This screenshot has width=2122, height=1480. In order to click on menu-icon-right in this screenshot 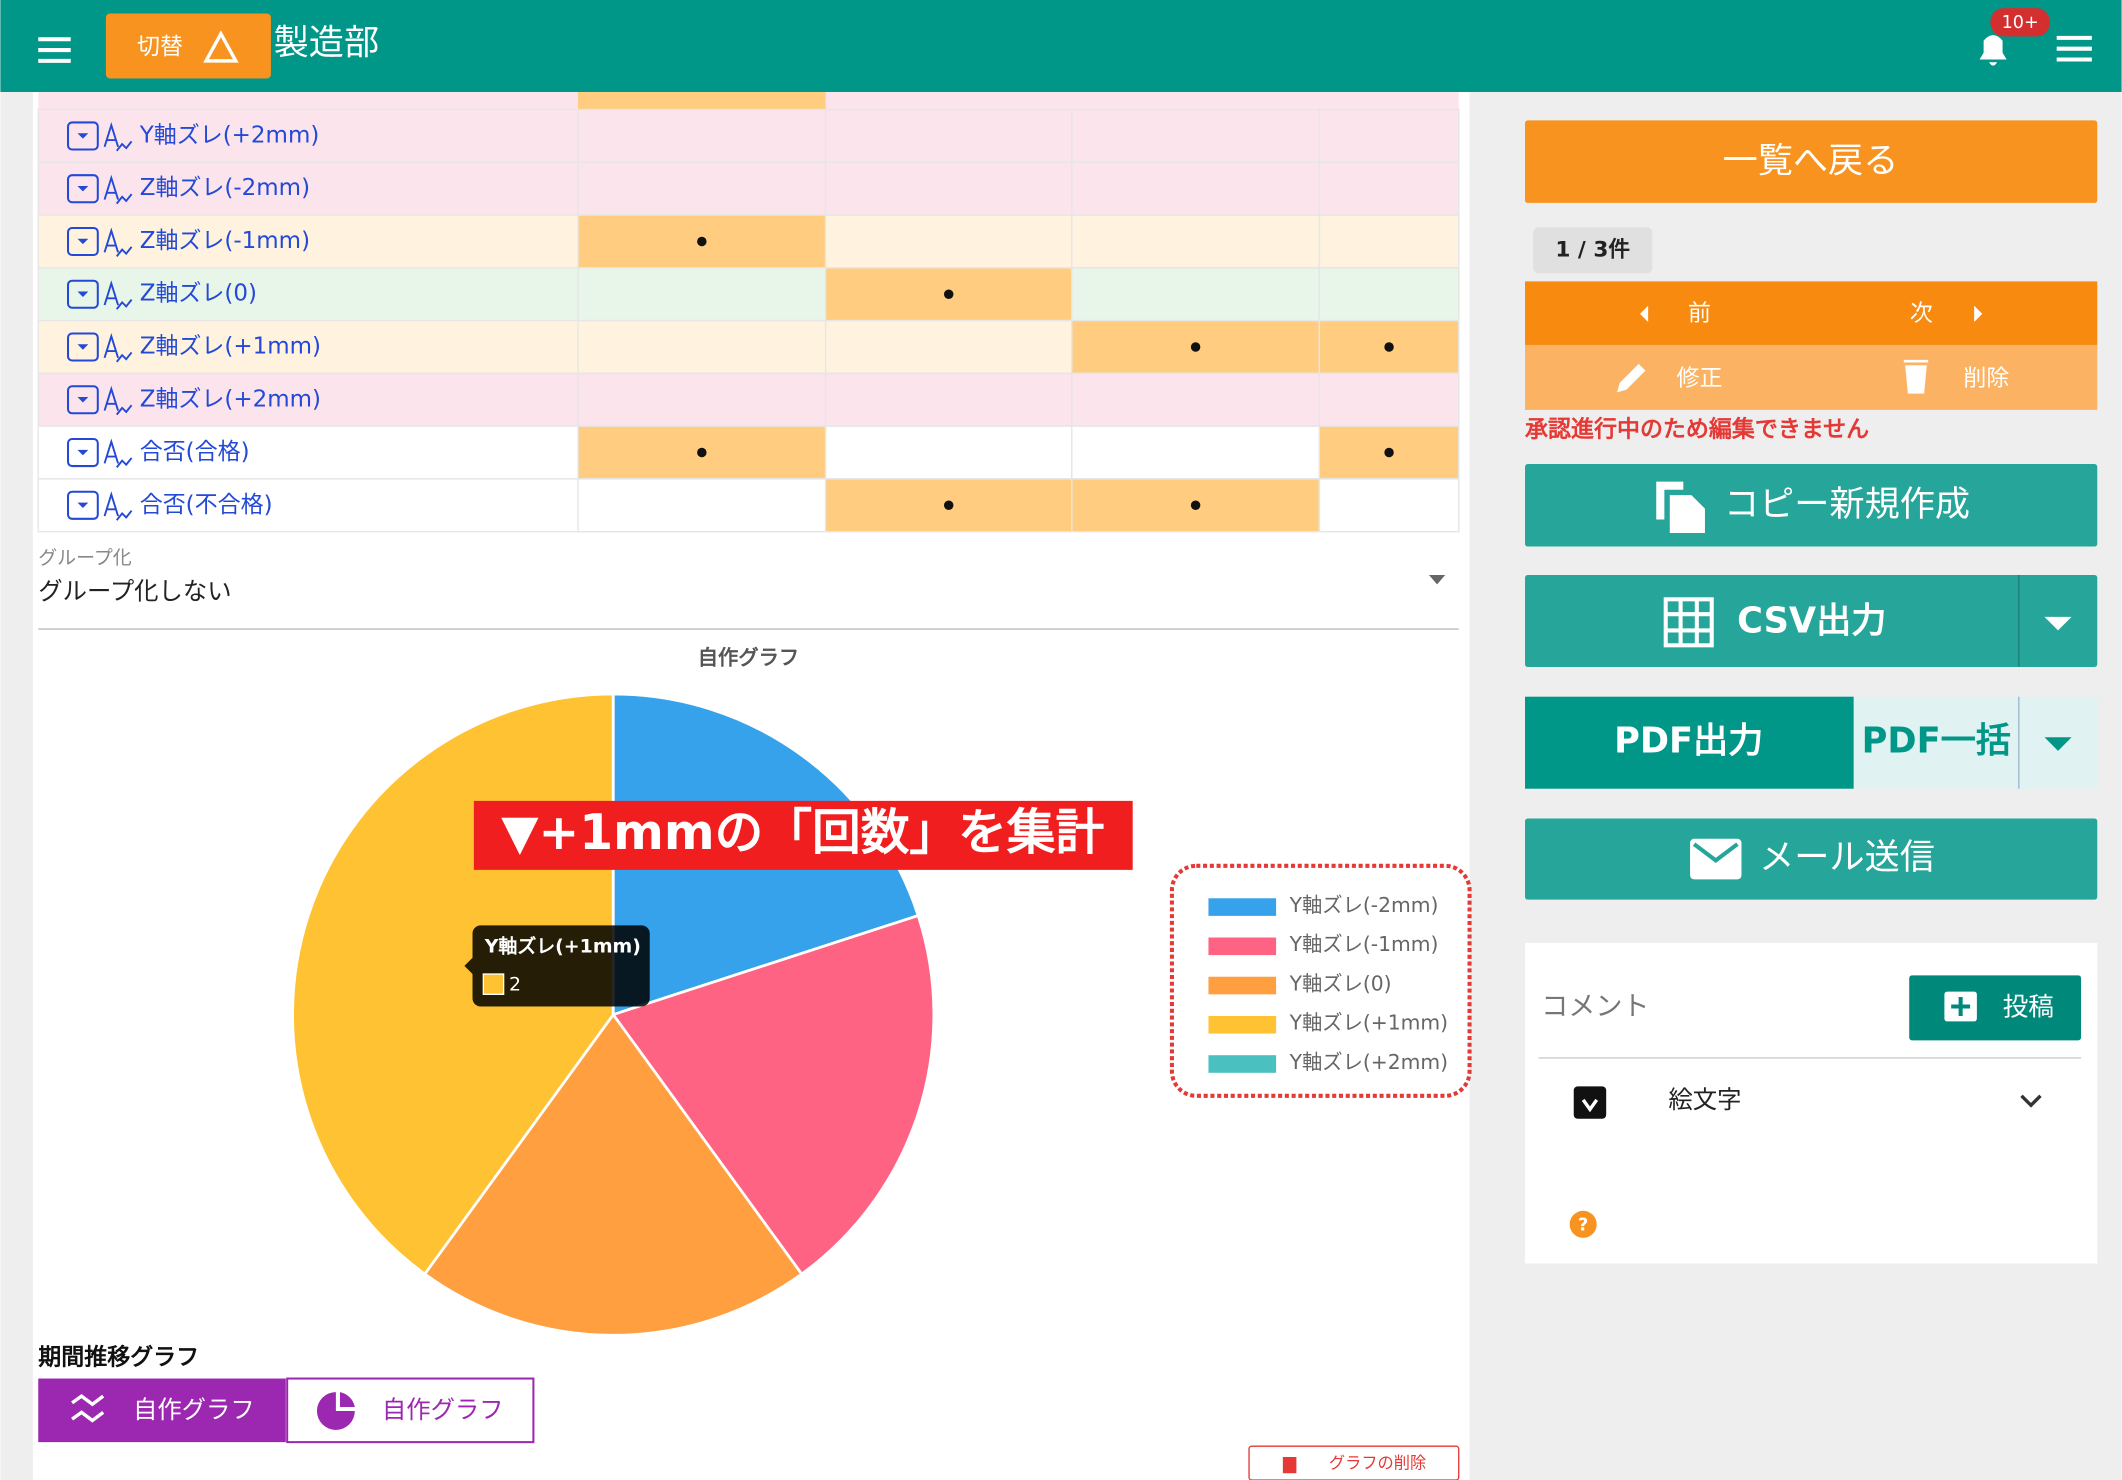, I will do `click(2074, 48)`.